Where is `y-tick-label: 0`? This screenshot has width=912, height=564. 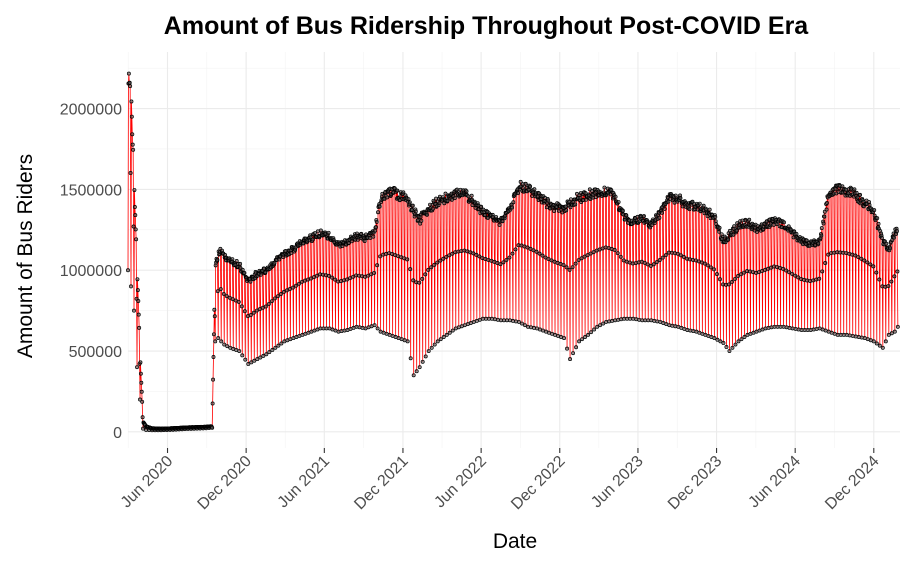
y-tick-label: 0 is located at coordinates (117, 433).